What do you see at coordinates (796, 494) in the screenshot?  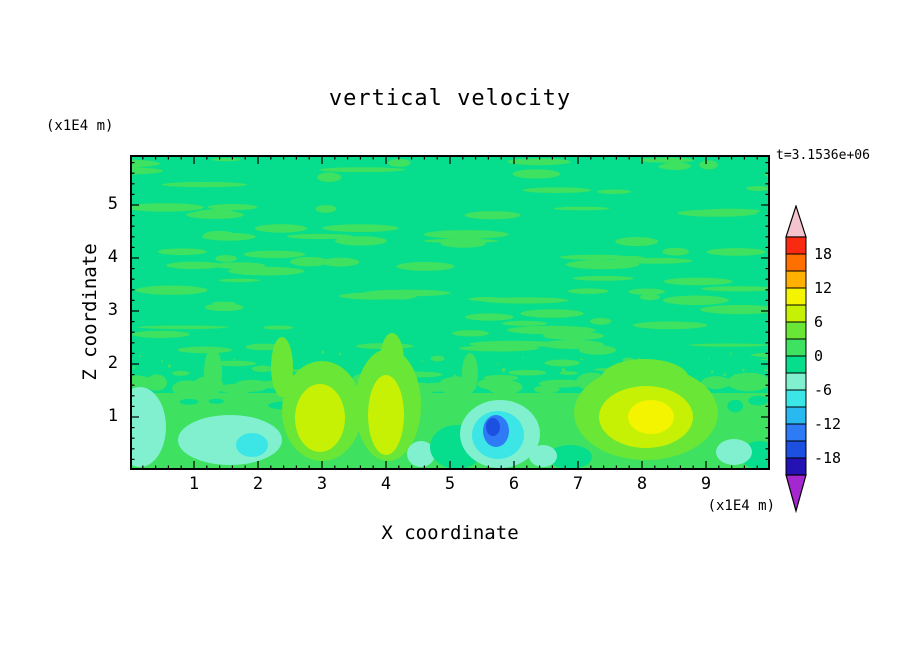 I see `colorbar-under-arrow` at bounding box center [796, 494].